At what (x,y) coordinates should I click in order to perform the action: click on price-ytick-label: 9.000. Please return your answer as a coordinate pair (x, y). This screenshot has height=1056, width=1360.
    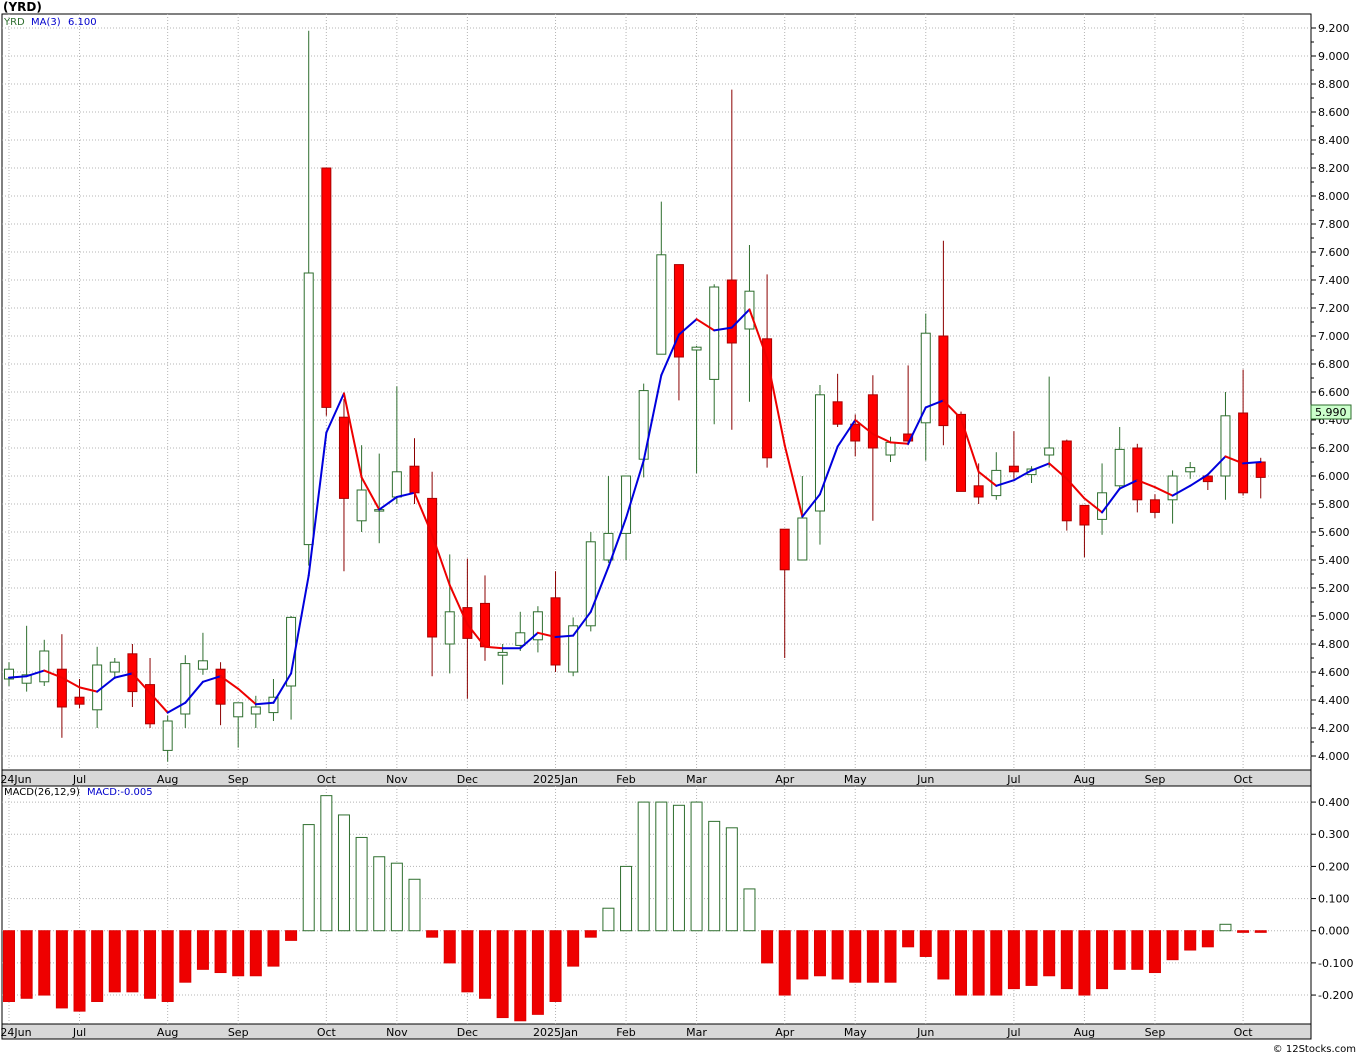
    Looking at the image, I should click on (1334, 56).